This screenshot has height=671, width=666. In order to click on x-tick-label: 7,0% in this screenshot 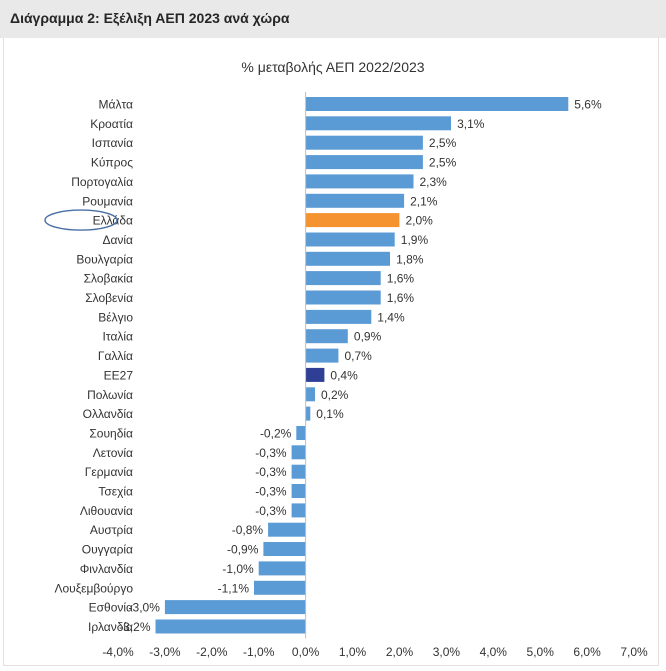, I will do `click(634, 652)`.